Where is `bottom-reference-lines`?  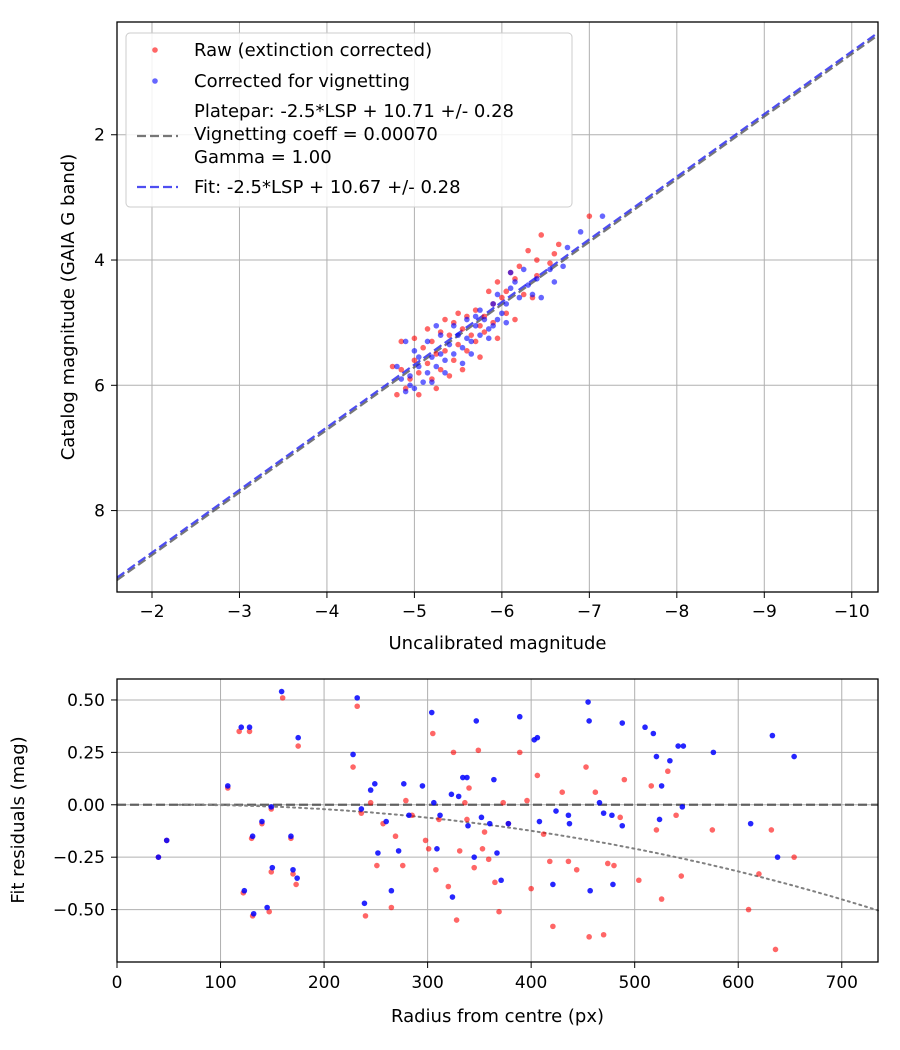 bottom-reference-lines is located at coordinates (498, 857).